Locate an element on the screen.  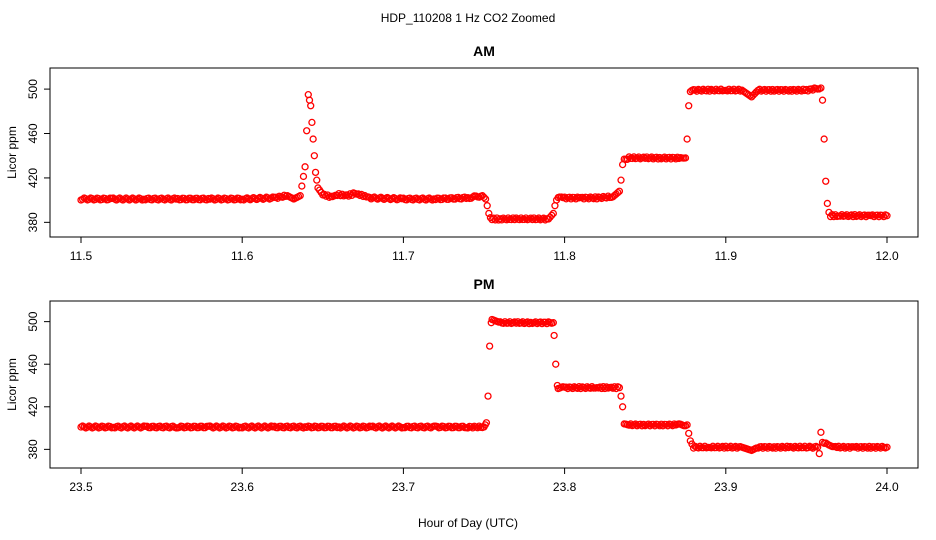
am-x-tick-label: 11.5 is located at coordinates (81, 256).